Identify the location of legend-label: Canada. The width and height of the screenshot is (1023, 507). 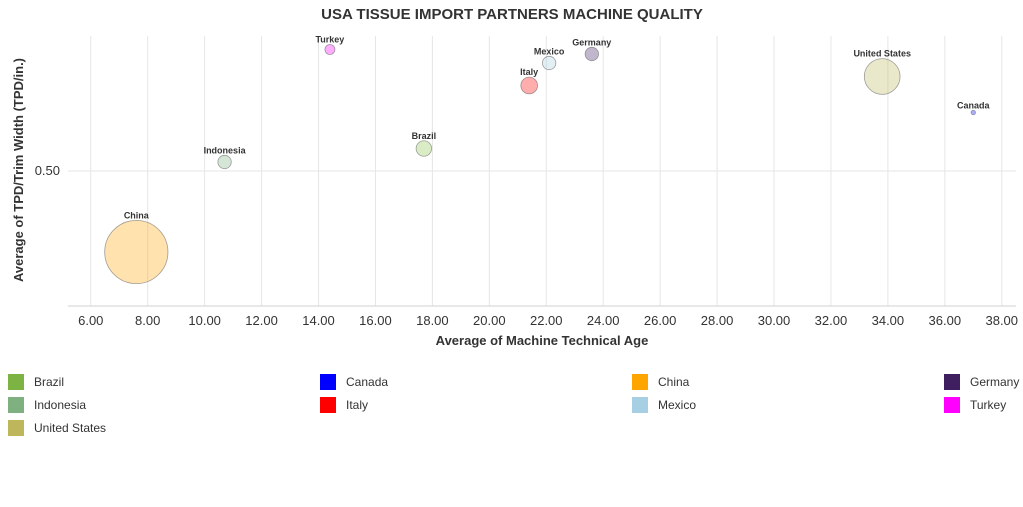
(367, 382).